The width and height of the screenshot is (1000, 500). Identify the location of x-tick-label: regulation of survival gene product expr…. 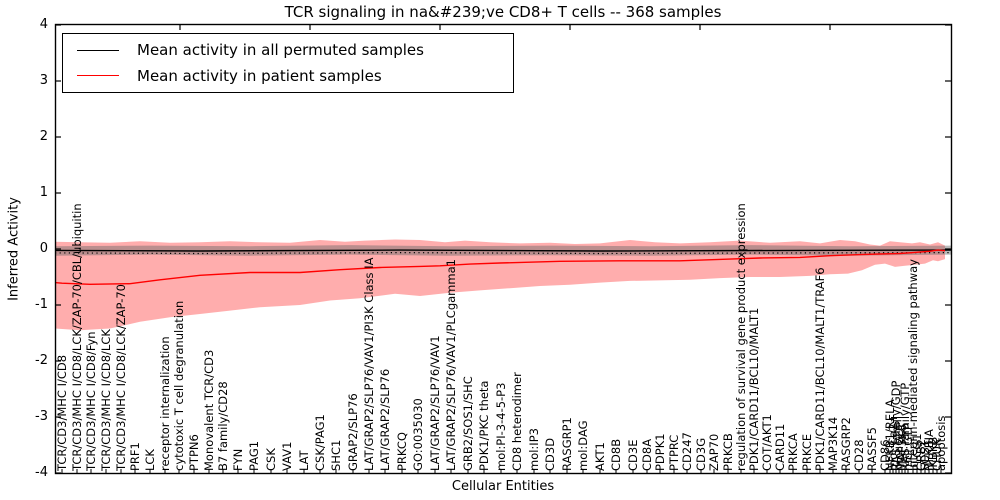
(741, 337).